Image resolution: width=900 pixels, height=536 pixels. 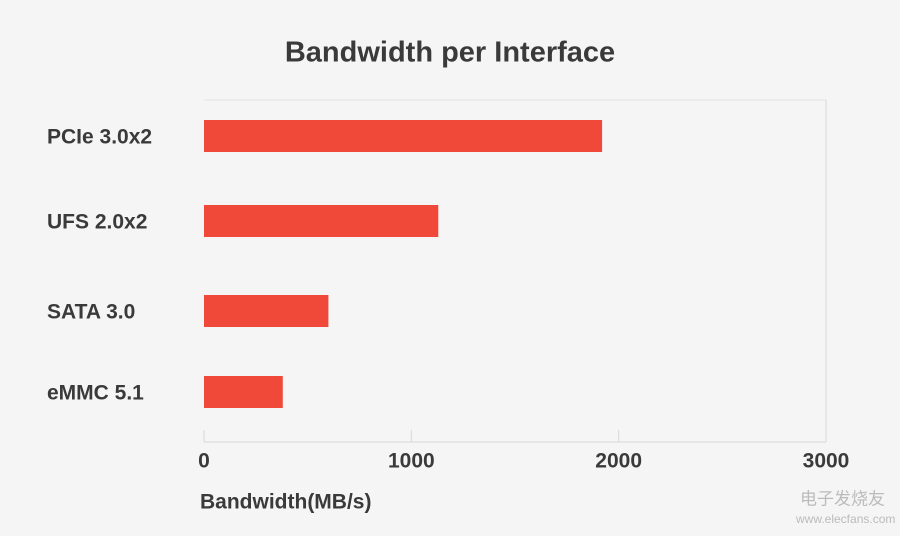 What do you see at coordinates (204, 461) in the screenshot?
I see `x-tick-label: 0` at bounding box center [204, 461].